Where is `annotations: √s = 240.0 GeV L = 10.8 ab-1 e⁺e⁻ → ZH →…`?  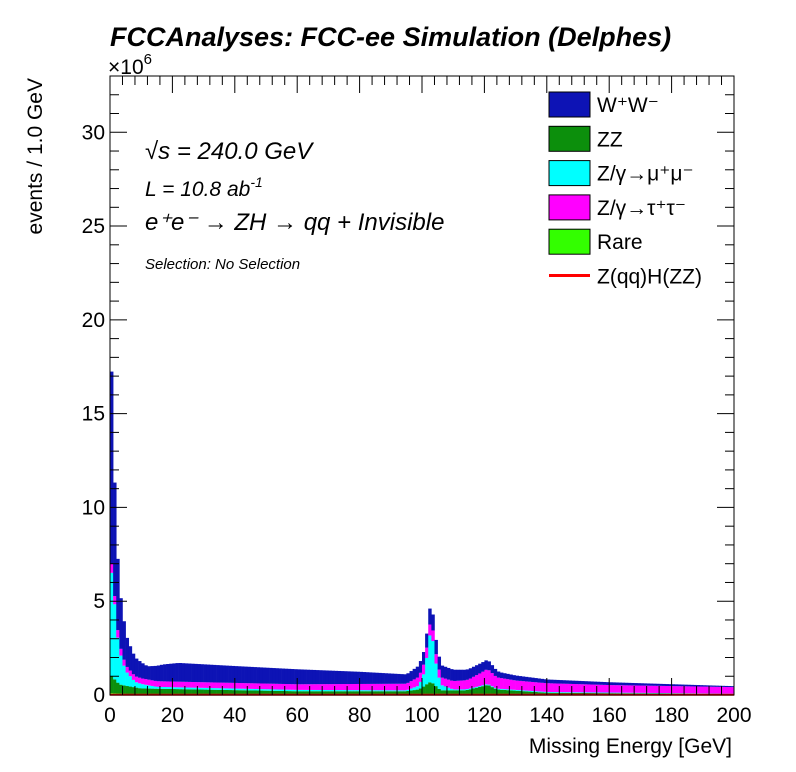 annotations: √s = 240.0 GeV L = 10.8 ab-1 e⁺e⁻ → ZH →… is located at coordinates (294, 205).